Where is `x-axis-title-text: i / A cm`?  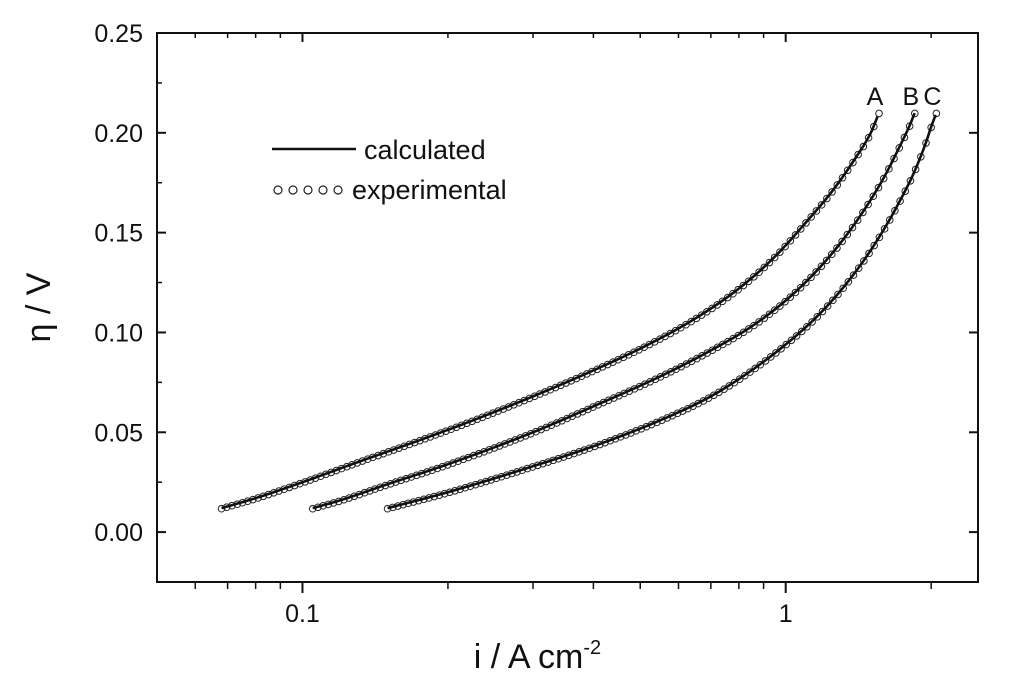 x-axis-title-text: i / A cm is located at coordinates (529, 657).